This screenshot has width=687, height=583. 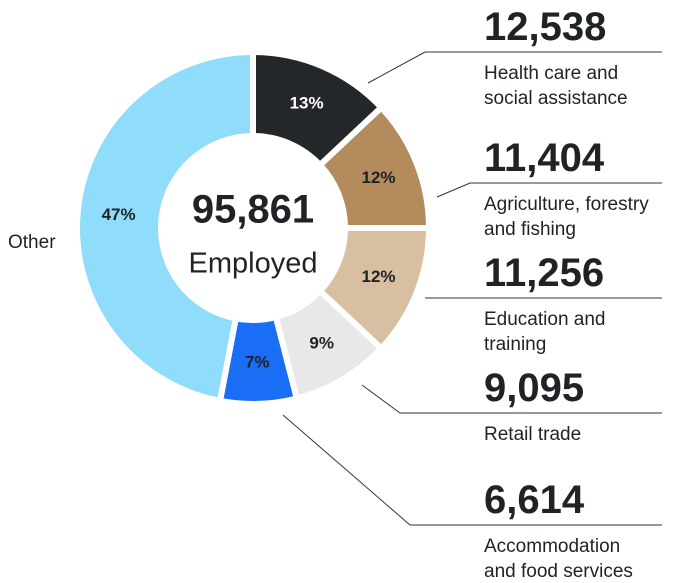 I want to click on center-label: Employed, so click(x=253, y=264).